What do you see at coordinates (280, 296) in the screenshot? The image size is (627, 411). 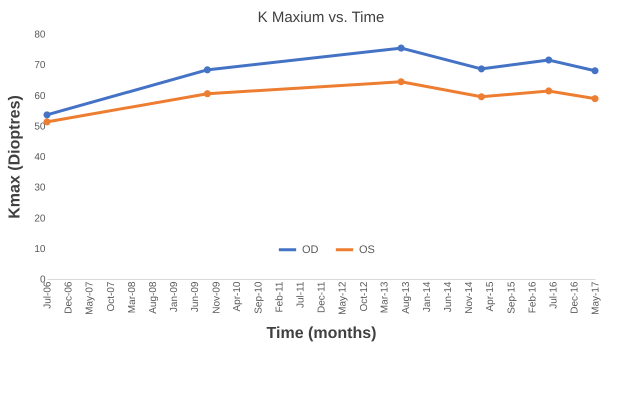 I see `x-tick-label: Feb-11` at bounding box center [280, 296].